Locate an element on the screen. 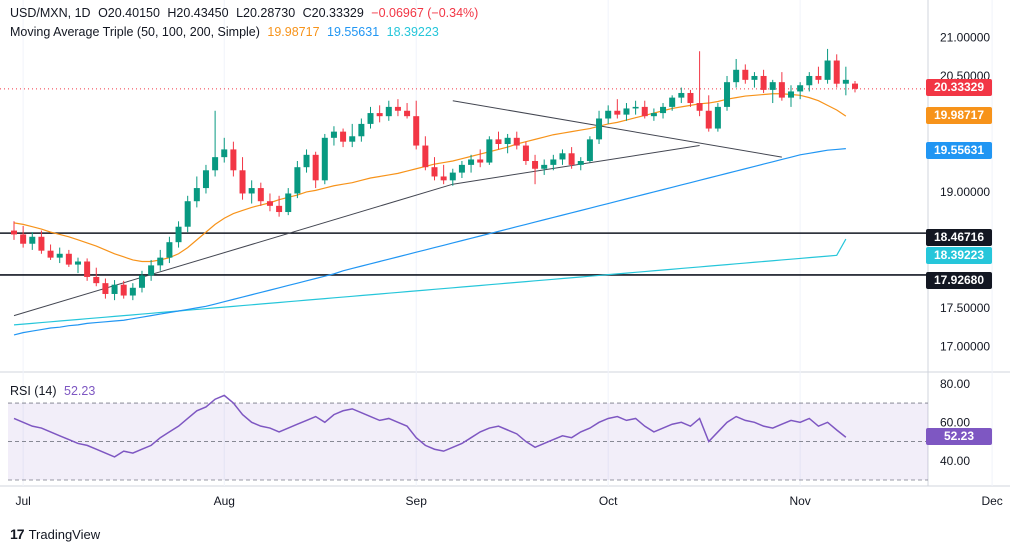  rsi-tick-label: 60.00 is located at coordinates (955, 422).